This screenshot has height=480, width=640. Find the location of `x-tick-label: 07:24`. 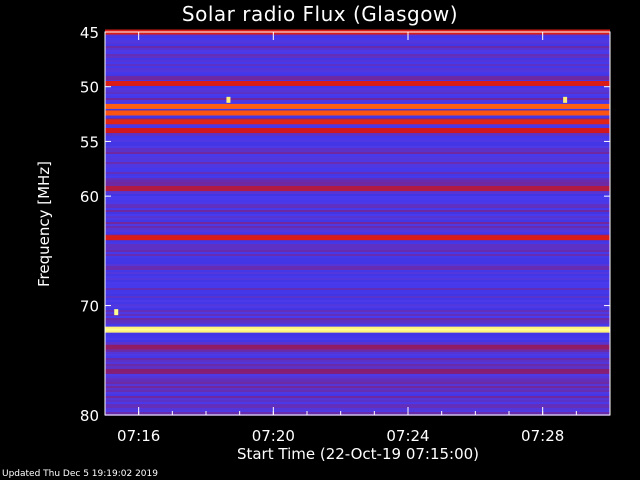

x-tick-label: 07:24 is located at coordinates (407, 436).